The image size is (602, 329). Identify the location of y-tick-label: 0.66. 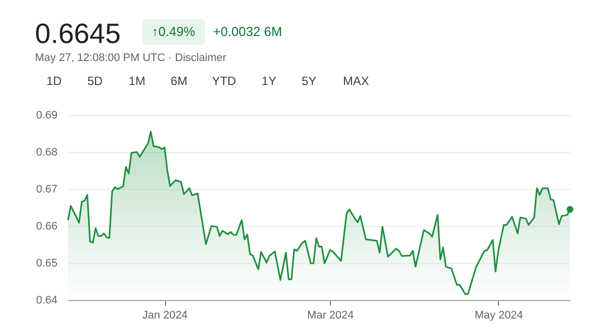
(47, 226).